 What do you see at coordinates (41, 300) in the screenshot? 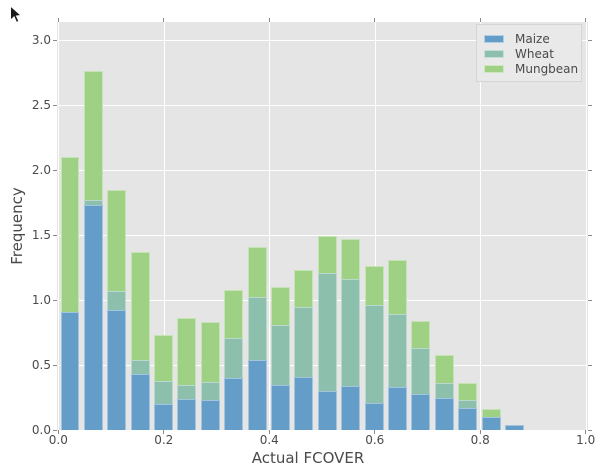
I see `y-tick-label: 1.0` at bounding box center [41, 300].